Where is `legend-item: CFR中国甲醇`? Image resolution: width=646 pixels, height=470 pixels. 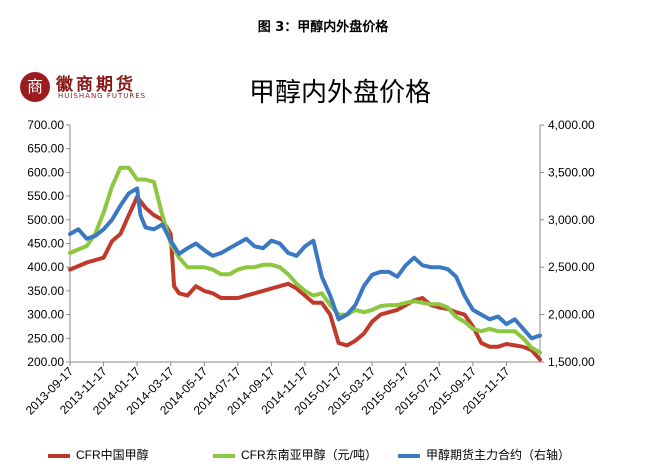 legend-item: CFR中国甲醇 is located at coordinates (98, 455).